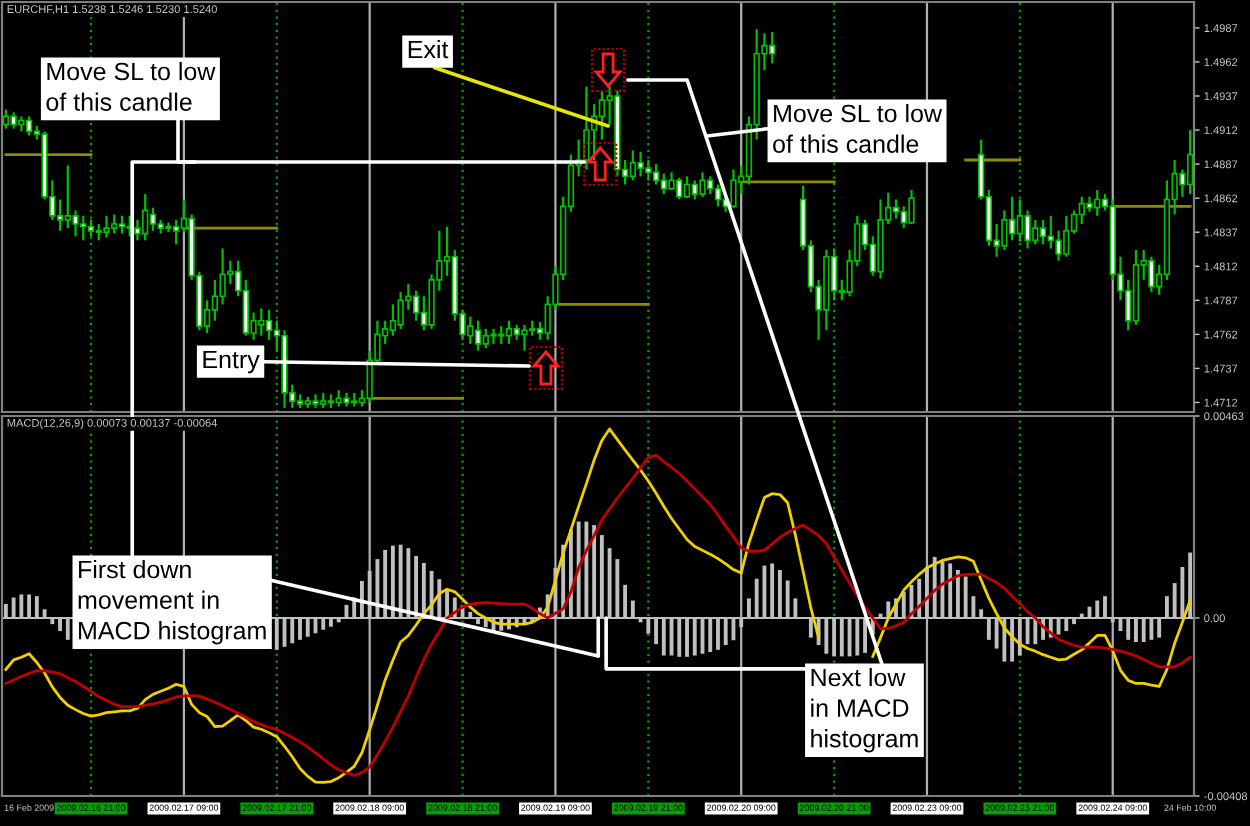  Describe the element at coordinates (864, 710) in the screenshot. I see `annotation: Next low in MACD histogram` at that location.